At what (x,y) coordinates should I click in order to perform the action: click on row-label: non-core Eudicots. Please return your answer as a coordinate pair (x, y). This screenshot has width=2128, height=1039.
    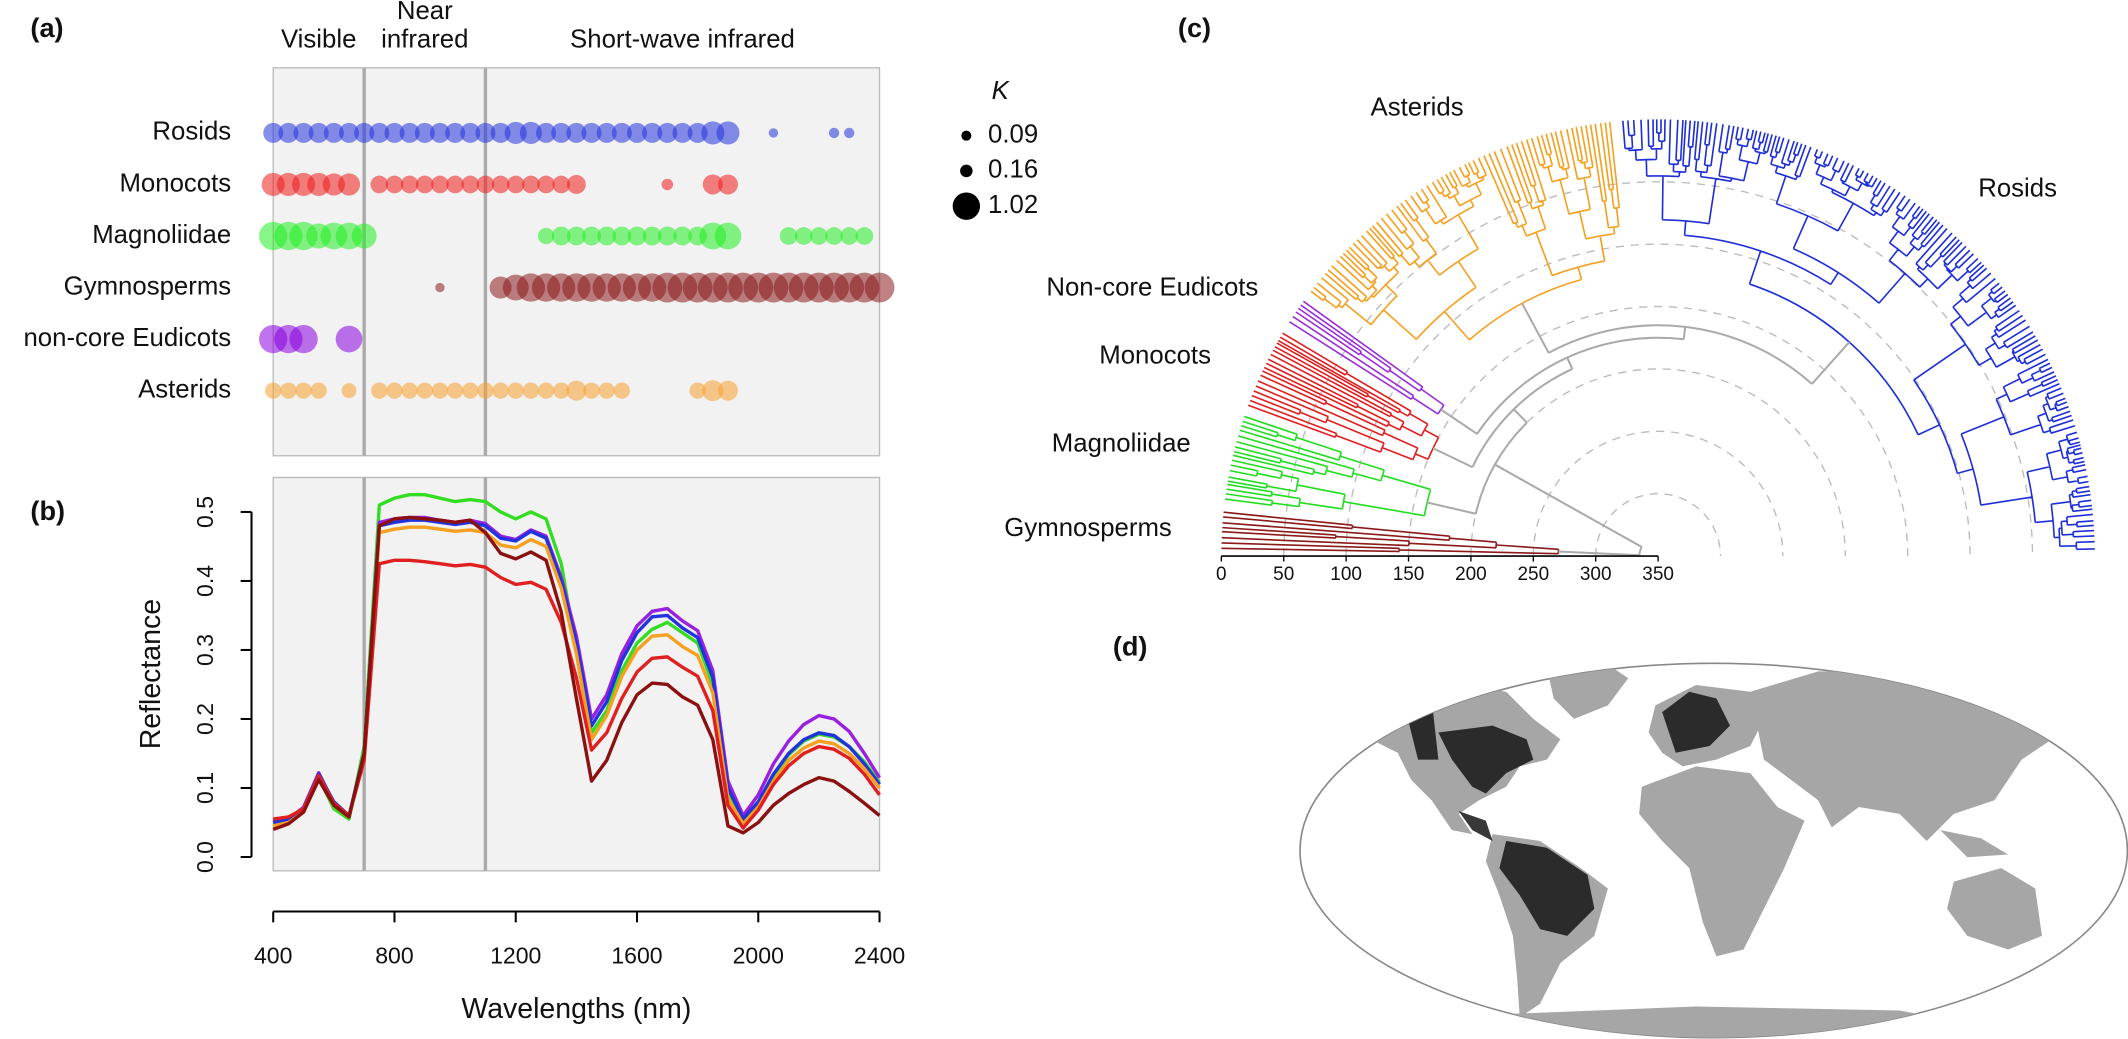
    Looking at the image, I should click on (127, 338).